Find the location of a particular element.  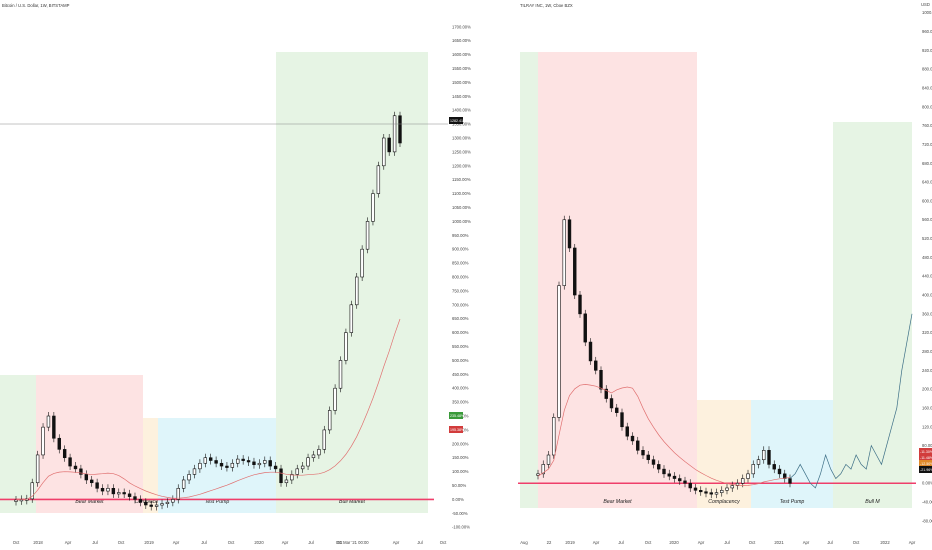

y-tick-label: 1050.00% is located at coordinates (461, 207).